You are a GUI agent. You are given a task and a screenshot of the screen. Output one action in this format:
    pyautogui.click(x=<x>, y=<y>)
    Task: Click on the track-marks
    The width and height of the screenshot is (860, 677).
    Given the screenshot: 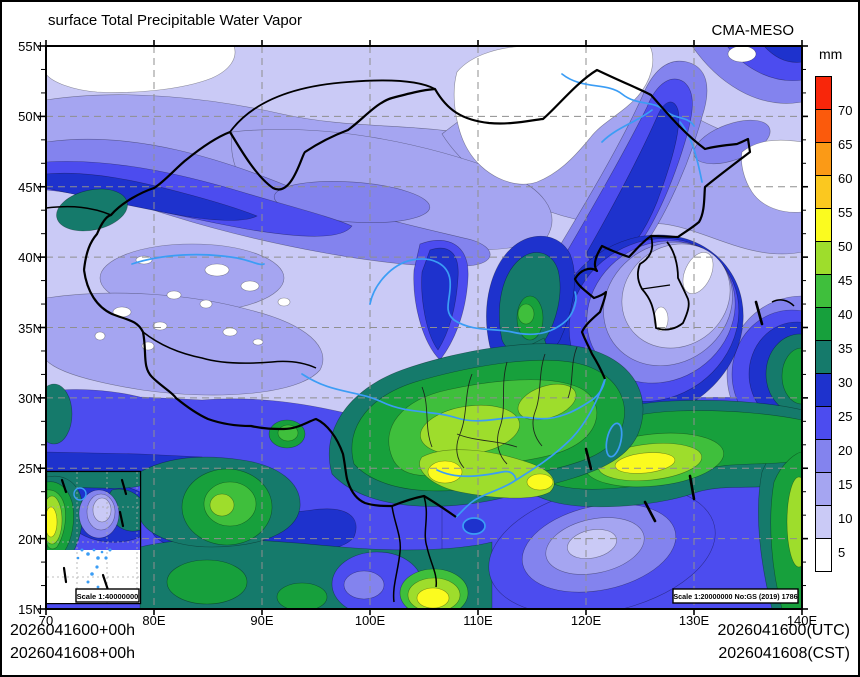 What is the action you would take?
    pyautogui.click(x=674, y=411)
    